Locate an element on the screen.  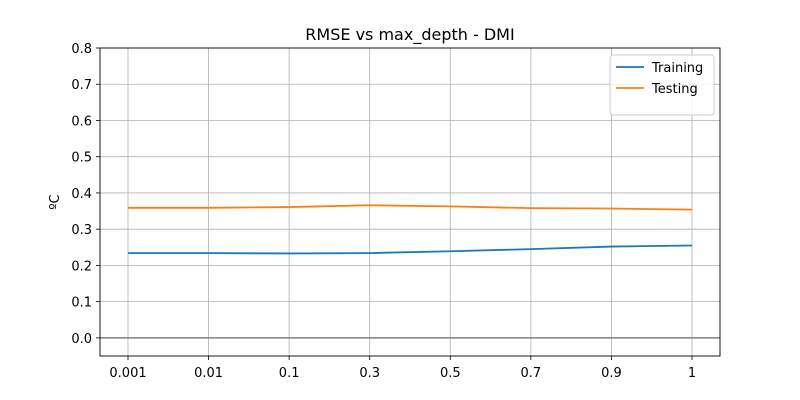
x-tick-label: 0.001 is located at coordinates (127, 373).